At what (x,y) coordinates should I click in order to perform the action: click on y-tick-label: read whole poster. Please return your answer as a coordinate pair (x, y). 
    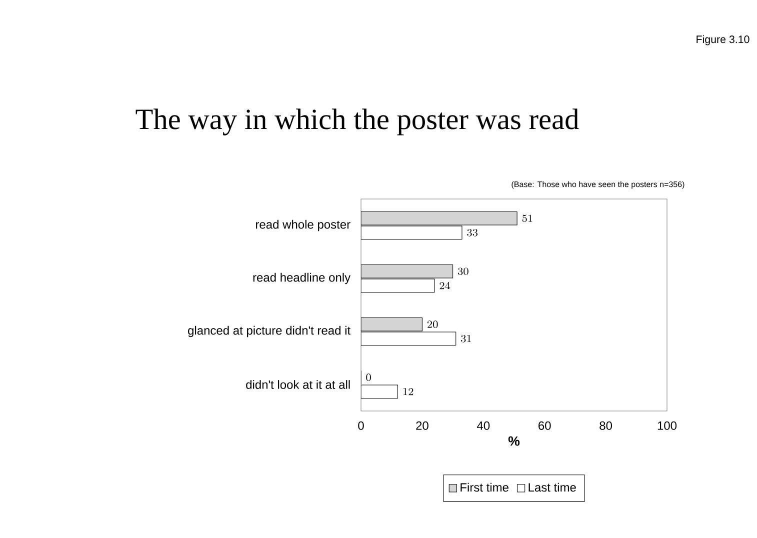
    Looking at the image, I should click on (303, 226).